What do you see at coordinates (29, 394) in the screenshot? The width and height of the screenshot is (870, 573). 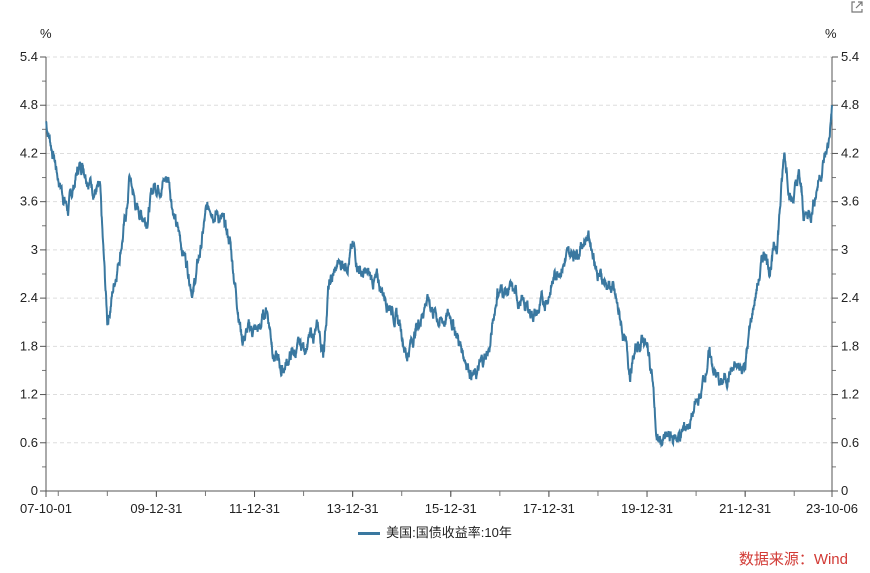 I see `y-tick-label-left: 1.2` at bounding box center [29, 394].